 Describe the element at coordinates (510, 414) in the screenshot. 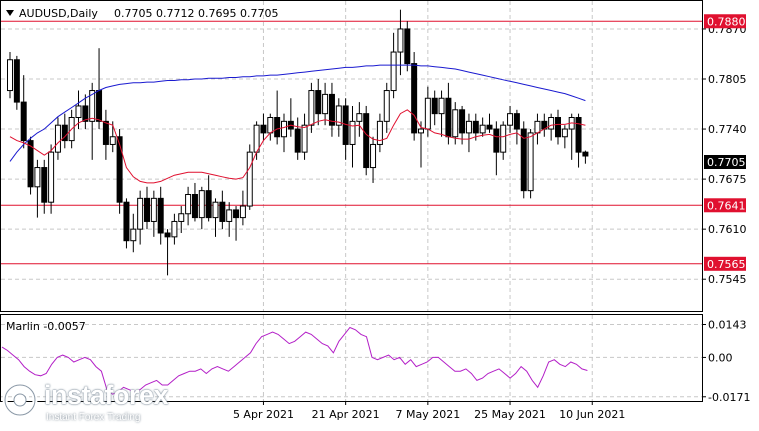

I see `time-tick-label: 25 May 2021` at that location.